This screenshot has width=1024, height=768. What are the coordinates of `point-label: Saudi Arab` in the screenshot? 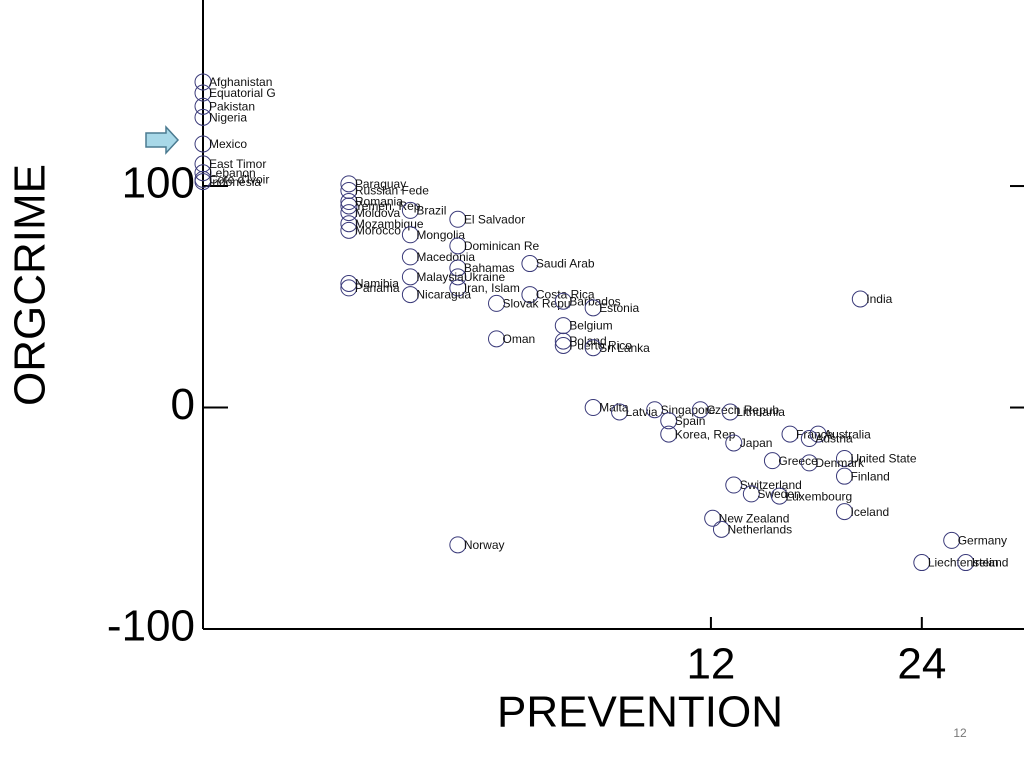 It's located at (565, 264).